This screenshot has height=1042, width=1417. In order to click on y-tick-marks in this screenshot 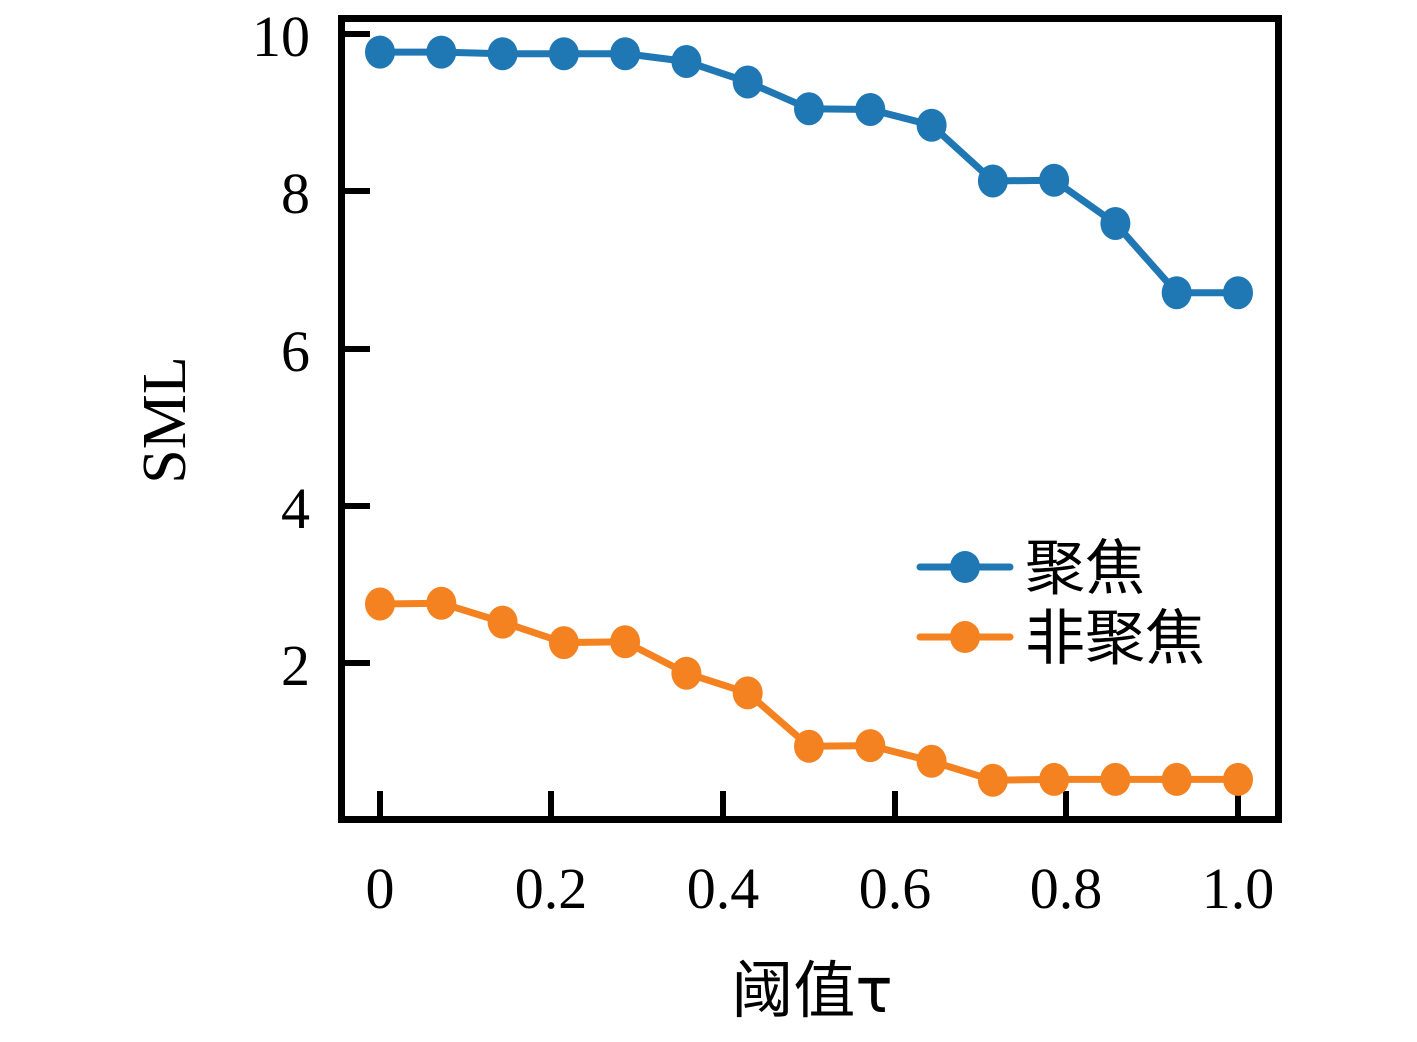, I will do `click(355, 348)`.